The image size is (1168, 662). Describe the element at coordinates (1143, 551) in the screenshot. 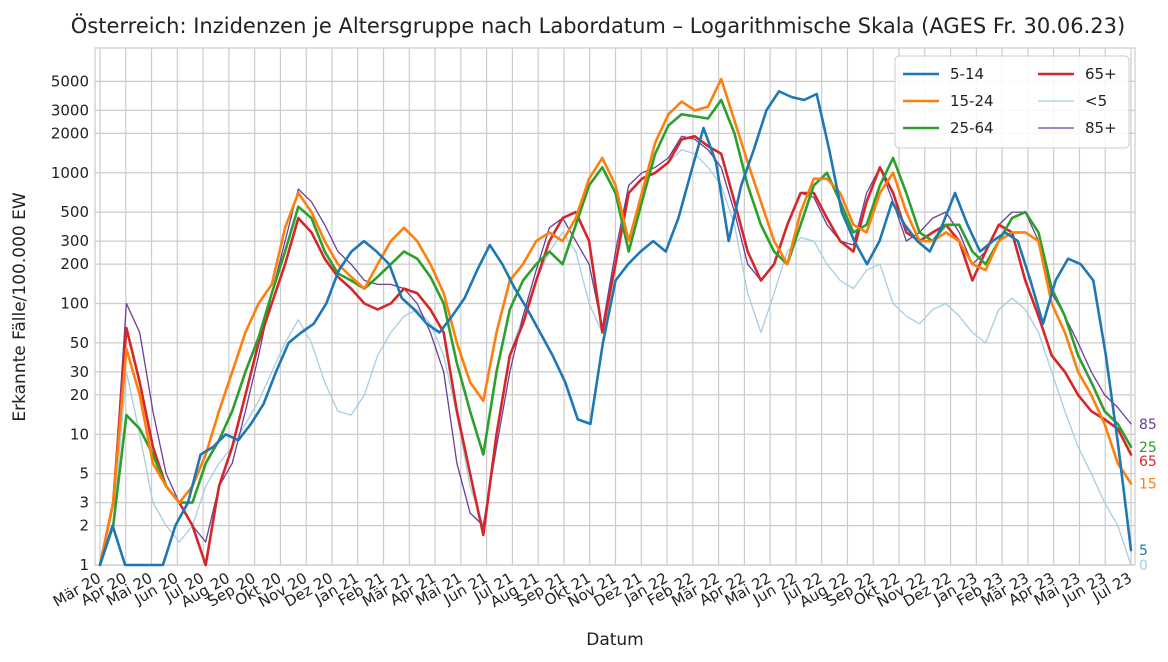

I see `end-label: 5` at that location.